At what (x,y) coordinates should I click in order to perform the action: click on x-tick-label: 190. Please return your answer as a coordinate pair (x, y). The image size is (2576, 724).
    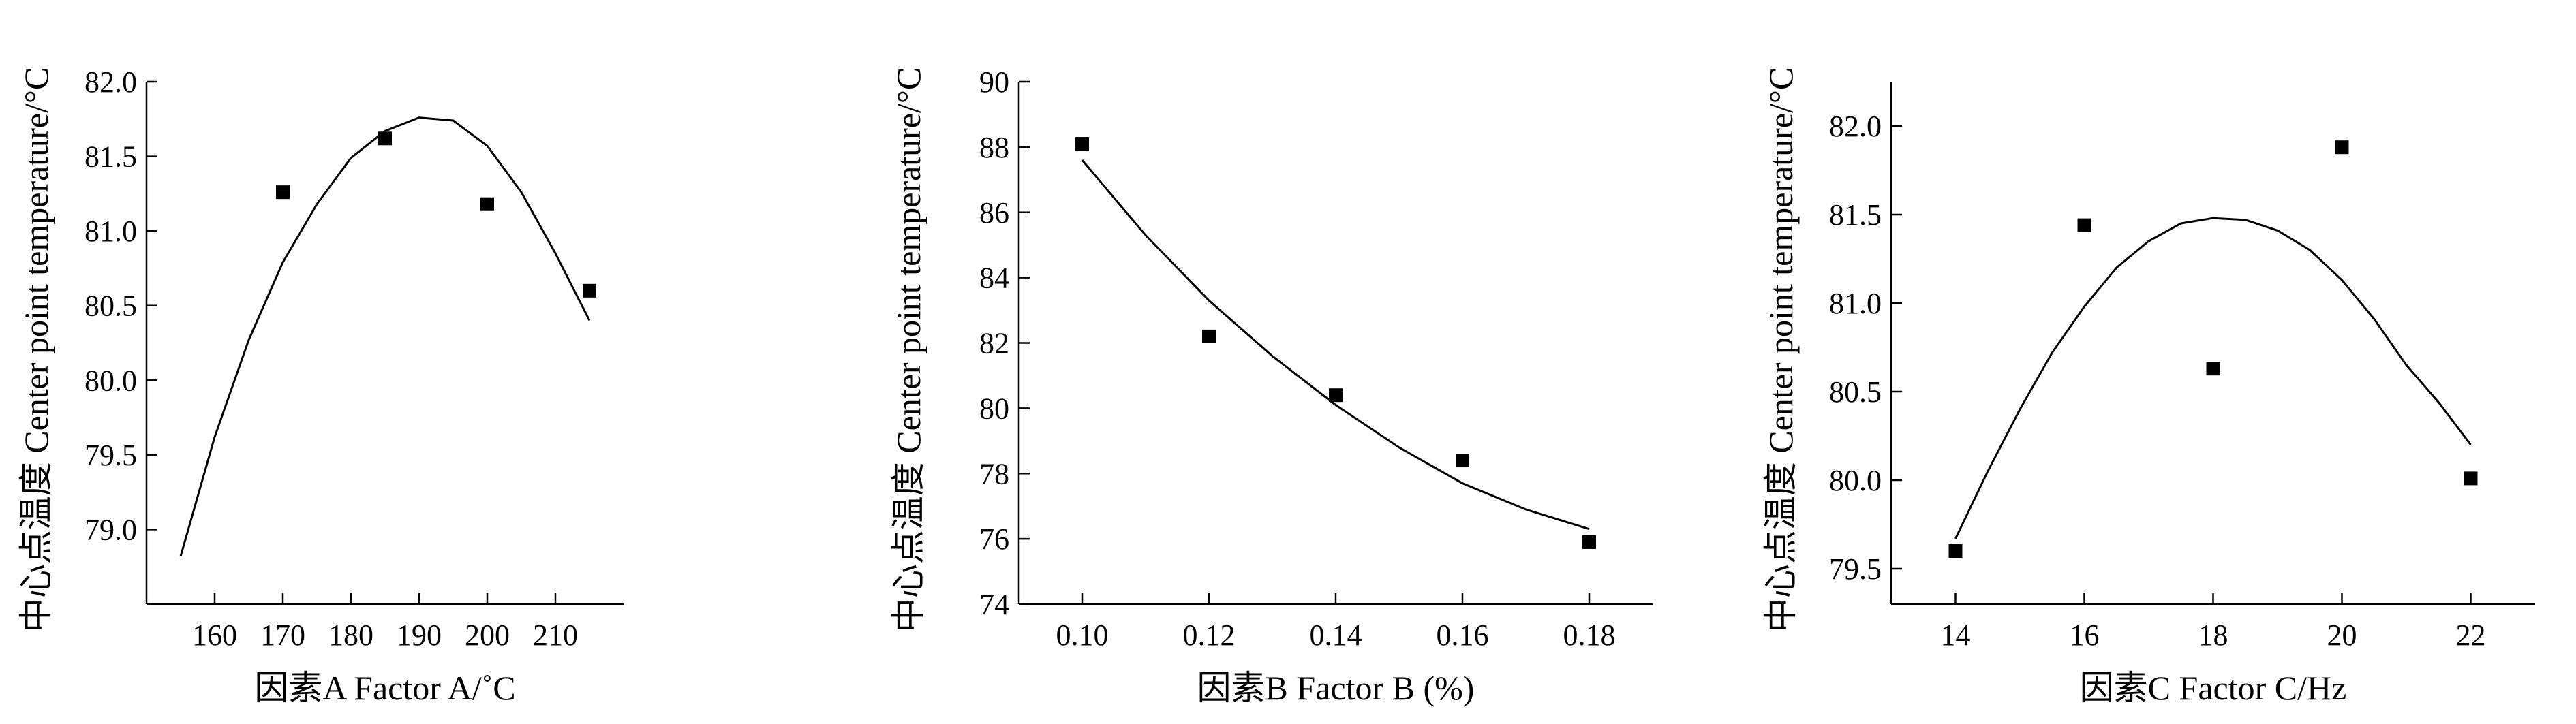
    Looking at the image, I should click on (420, 635).